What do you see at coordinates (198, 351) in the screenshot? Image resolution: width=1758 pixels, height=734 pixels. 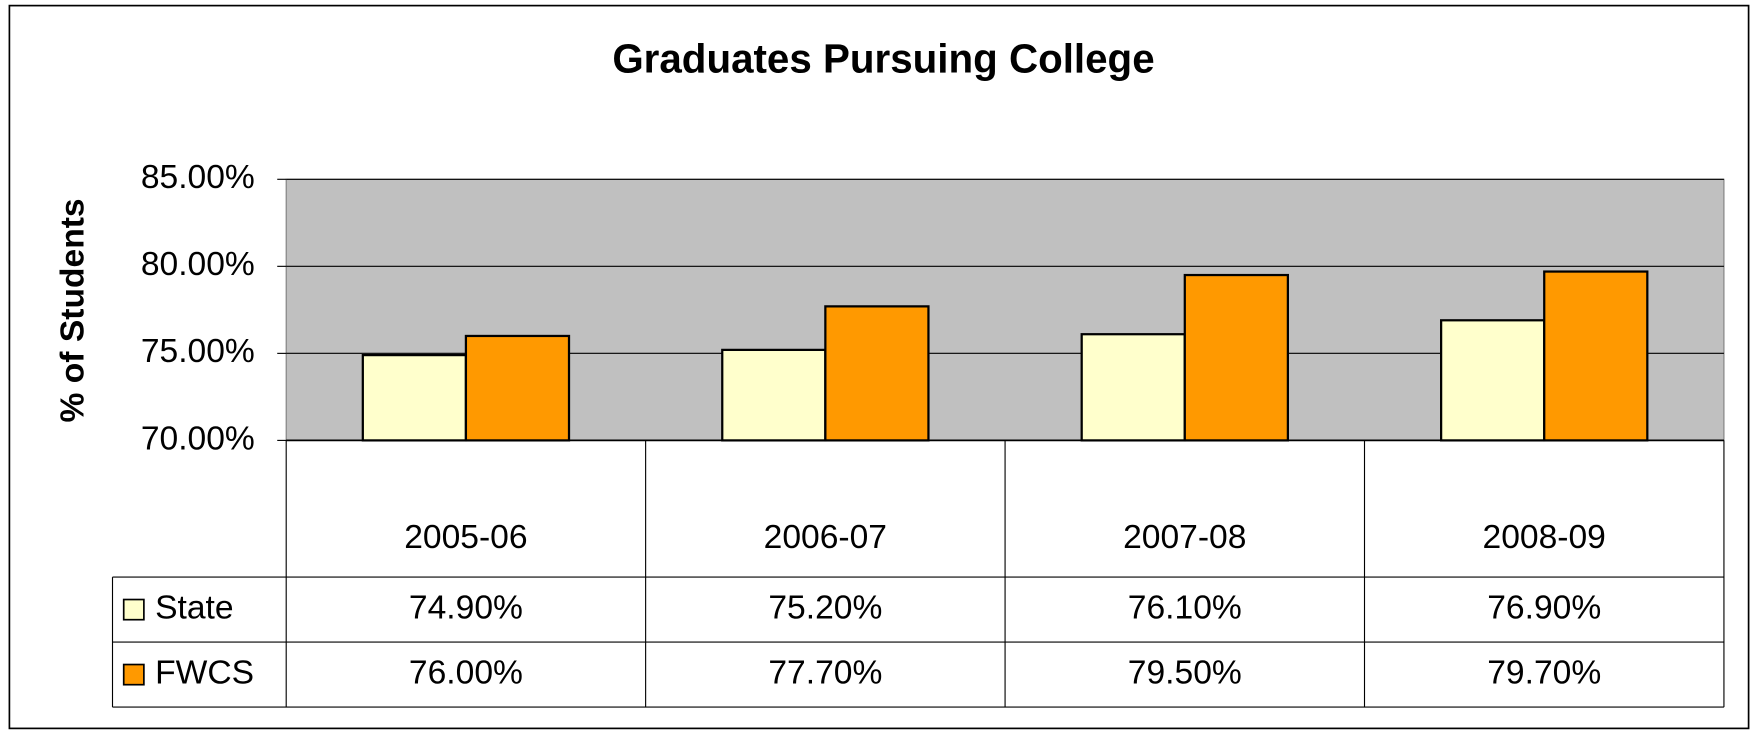 I see `y-tick-label: 75.00%` at bounding box center [198, 351].